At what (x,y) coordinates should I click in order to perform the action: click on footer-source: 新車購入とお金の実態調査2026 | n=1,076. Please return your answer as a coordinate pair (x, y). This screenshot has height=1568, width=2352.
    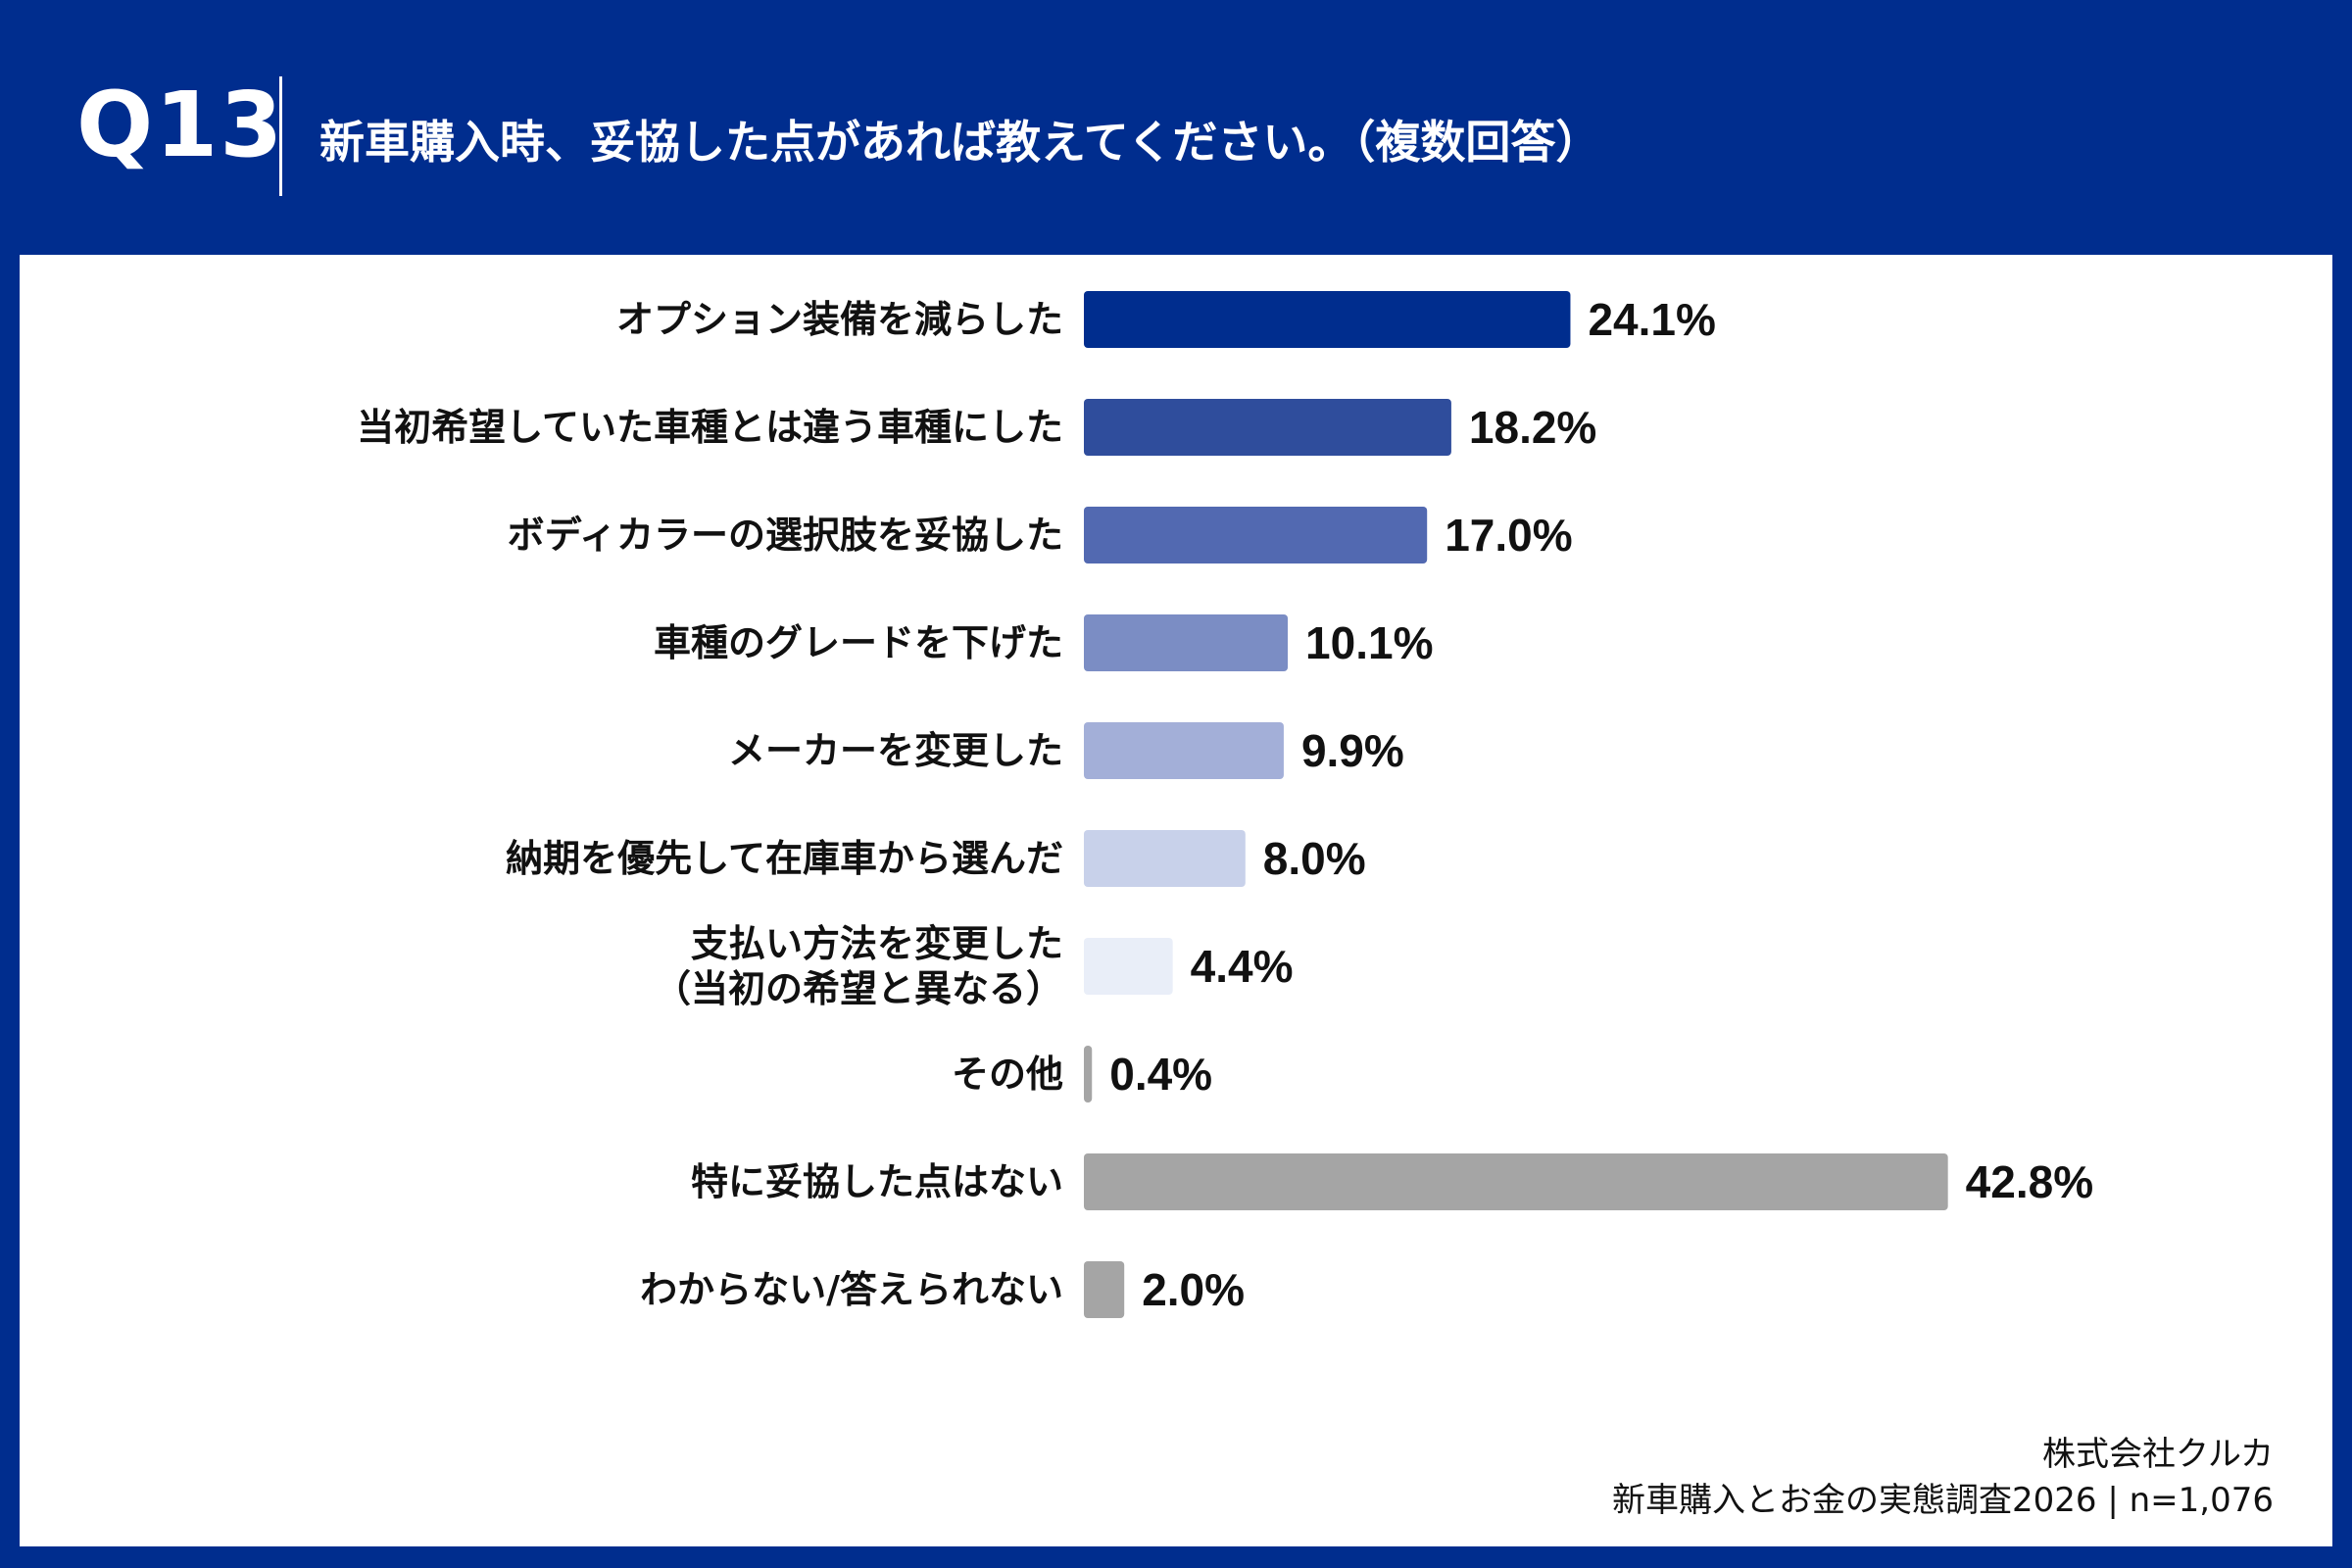
    Looking at the image, I should click on (1943, 1501).